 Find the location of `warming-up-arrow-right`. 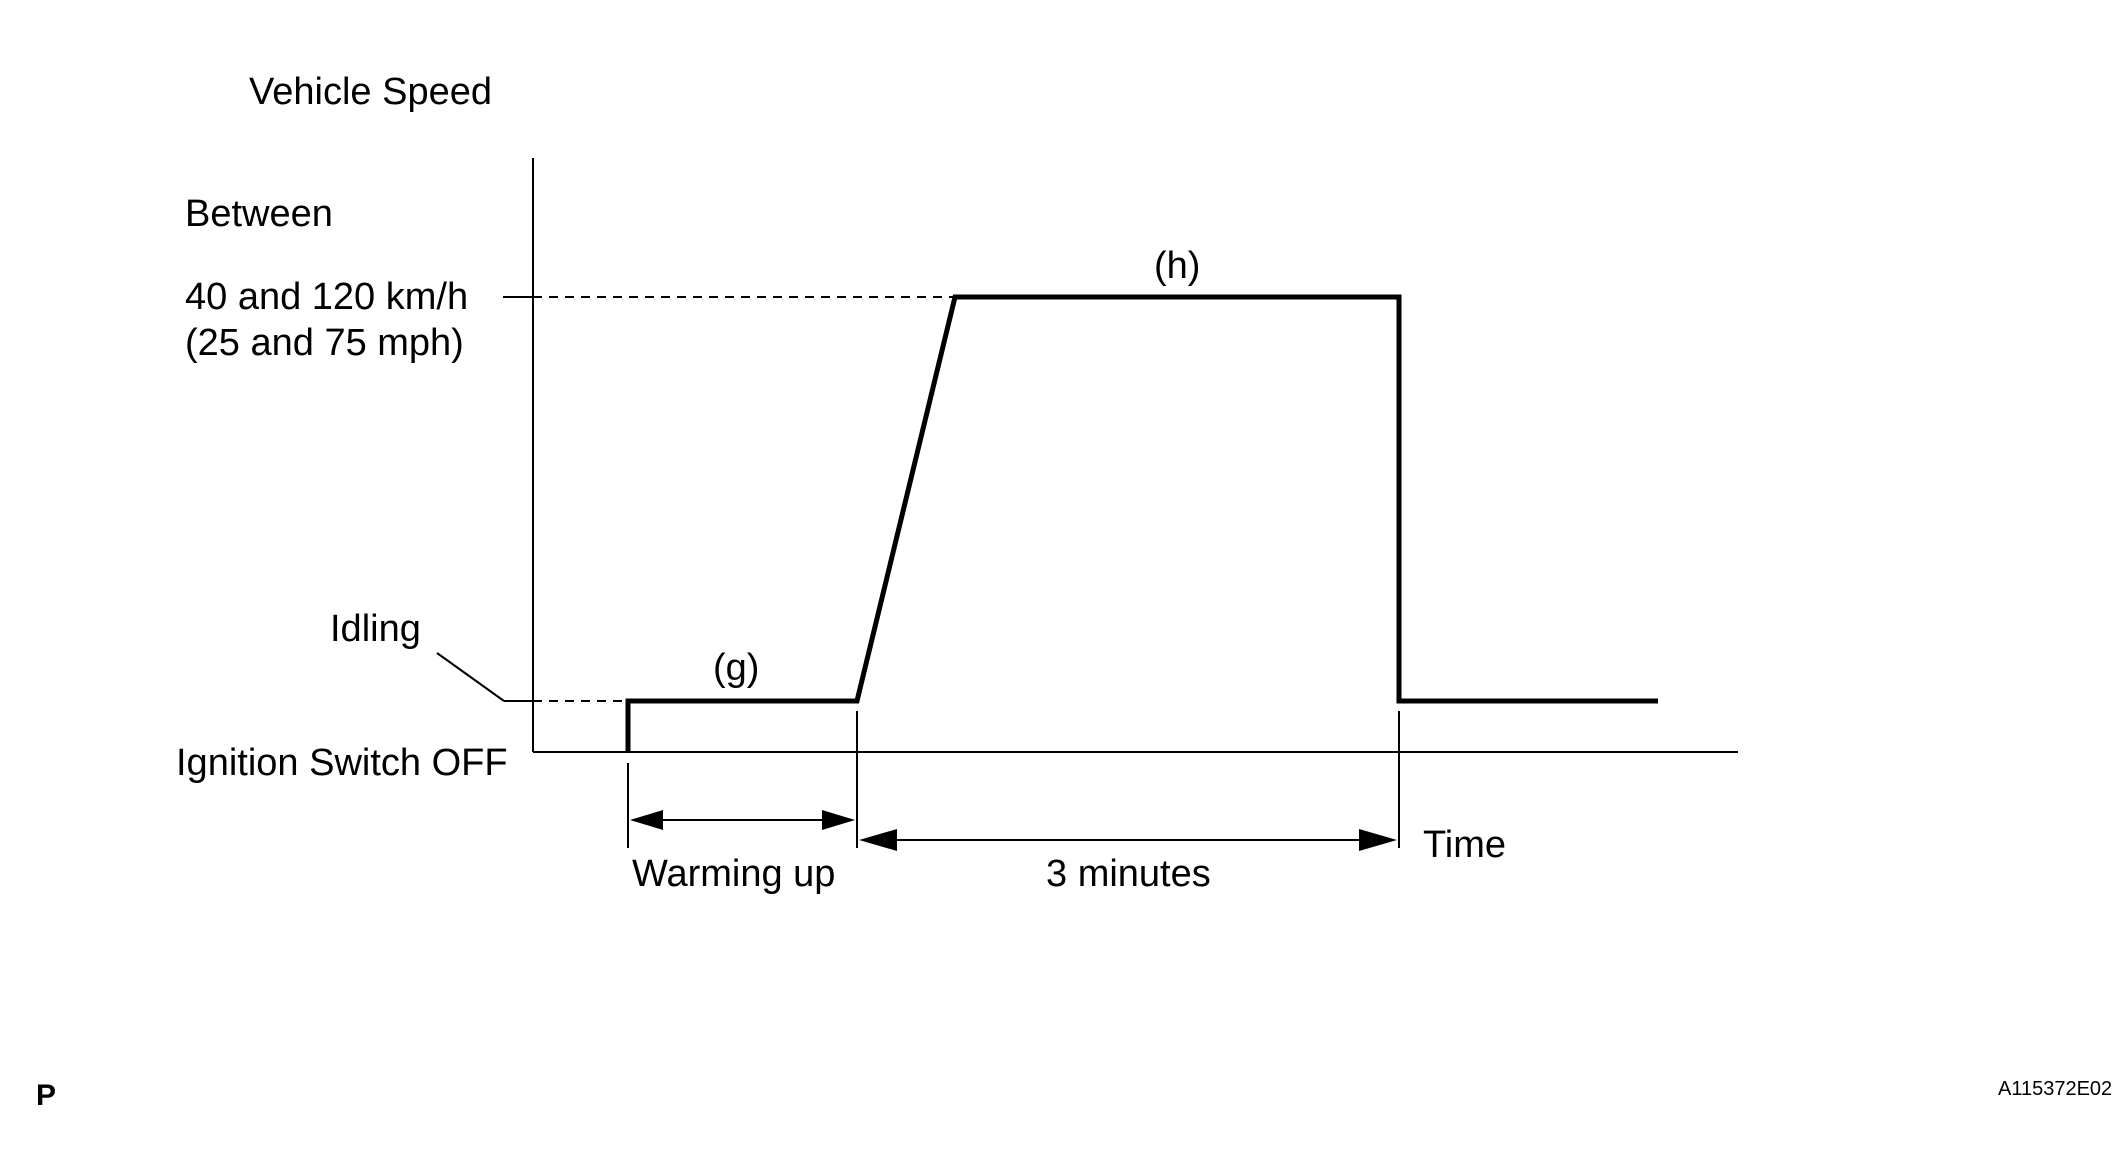

warming-up-arrow-right is located at coordinates (838, 820).